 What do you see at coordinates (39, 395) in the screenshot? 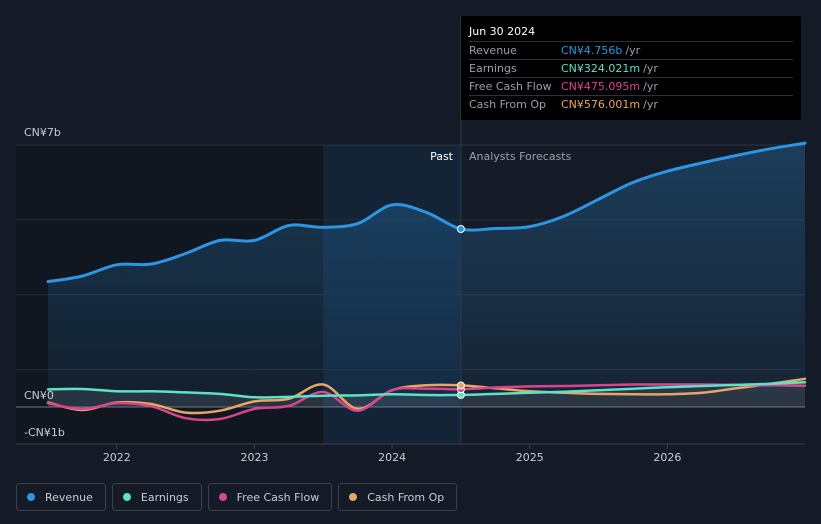
I see `y-label-zero: CN¥0` at bounding box center [39, 395].